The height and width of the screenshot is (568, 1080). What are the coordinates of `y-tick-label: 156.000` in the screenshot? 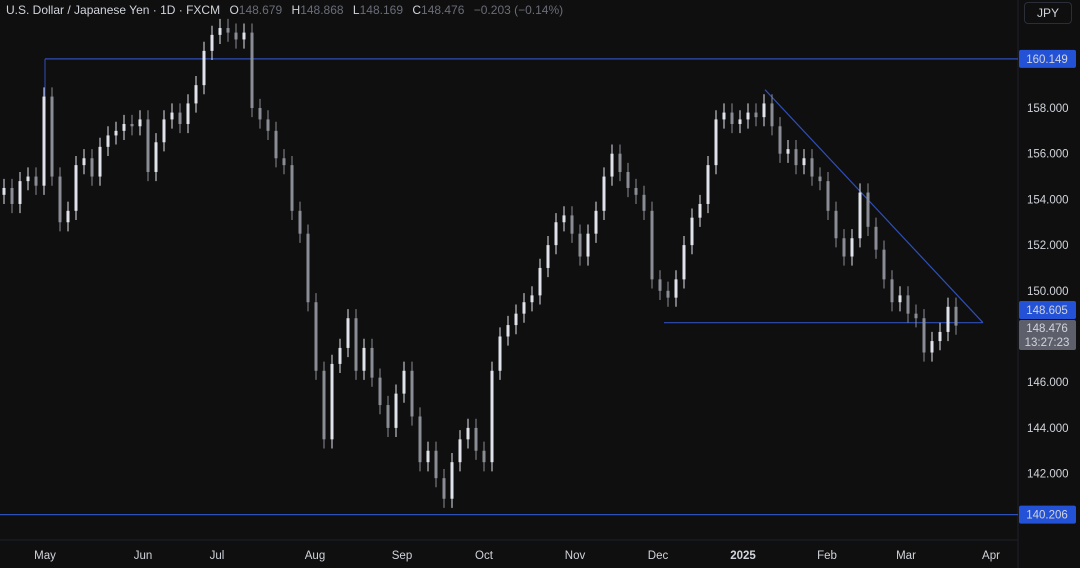 It's located at (1048, 155).